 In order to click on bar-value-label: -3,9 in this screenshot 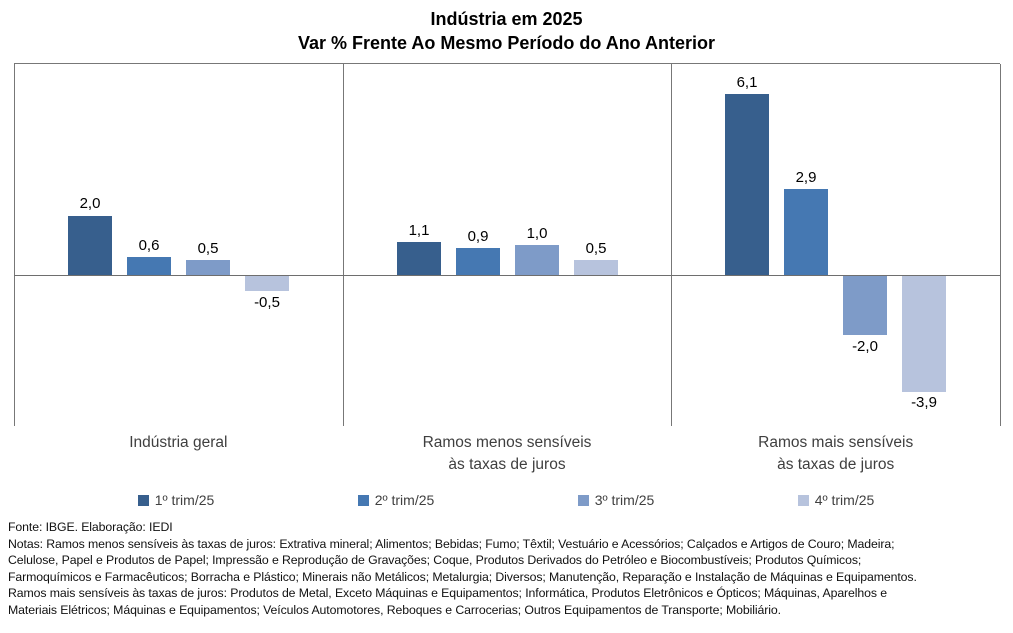, I will do `click(924, 402)`.